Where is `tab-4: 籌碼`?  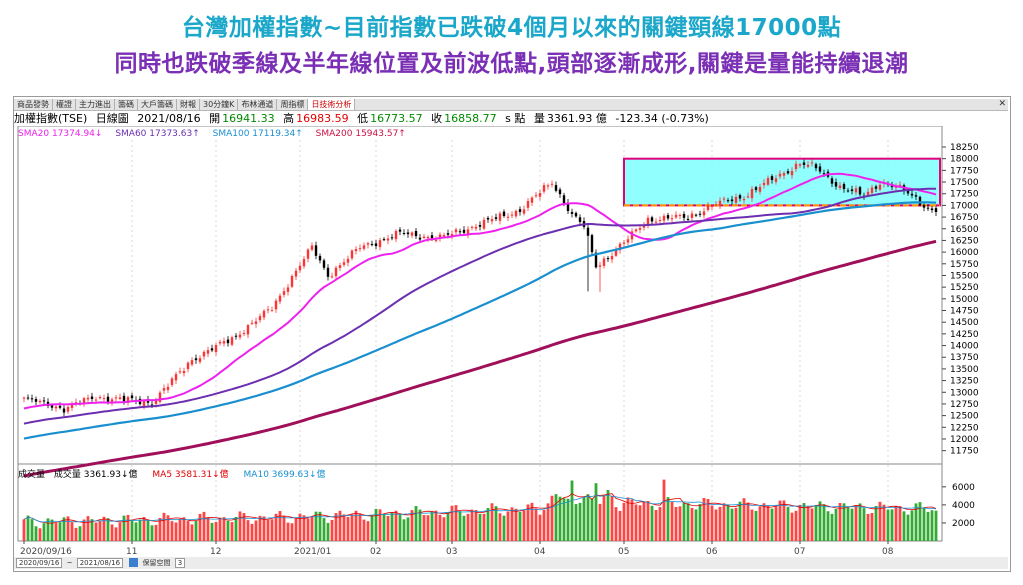 tab-4: 籌碼 is located at coordinates (126, 104).